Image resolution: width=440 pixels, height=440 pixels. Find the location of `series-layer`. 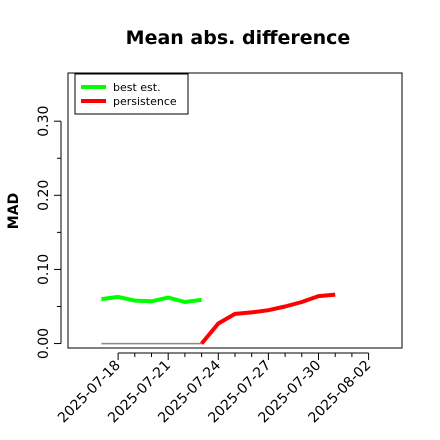

series-layer is located at coordinates (218, 318).